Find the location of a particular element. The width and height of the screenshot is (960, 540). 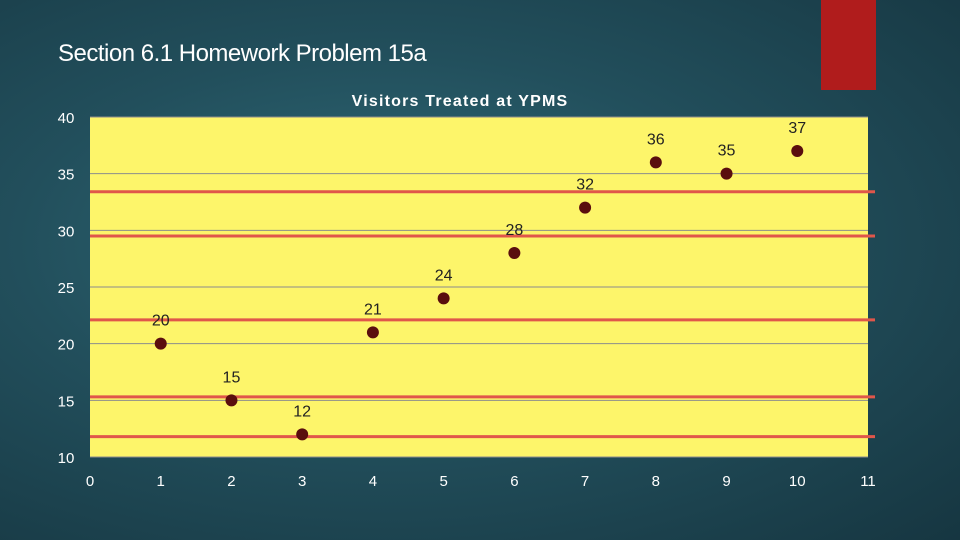

x-axis-ticks: 0 1 2 3 4 5 6 7 8 9 10 11 is located at coordinates (481, 481).